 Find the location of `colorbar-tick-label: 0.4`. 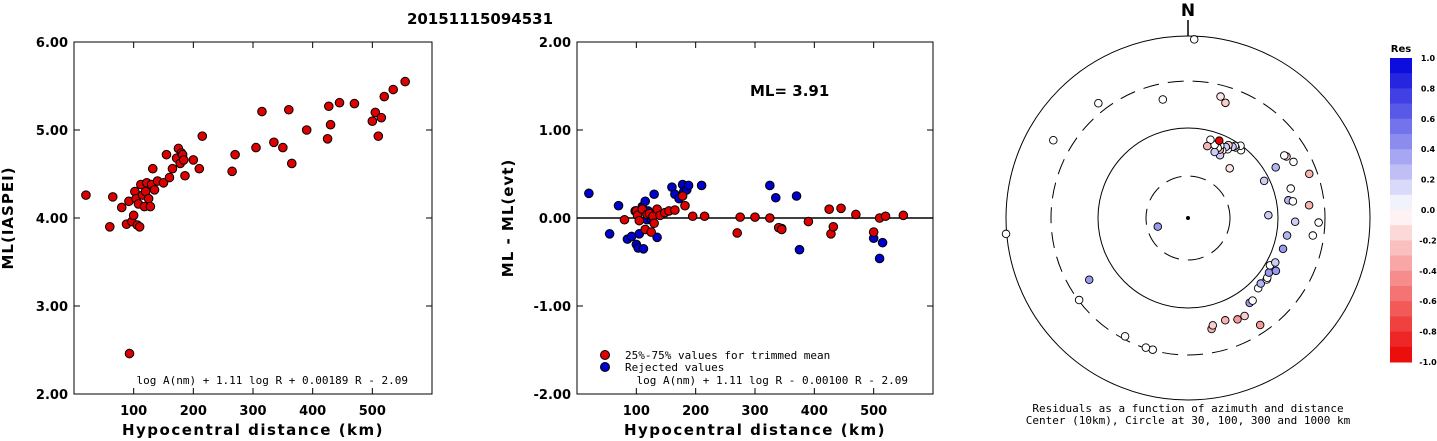

colorbar-tick-label: 0.4 is located at coordinates (1428, 149).